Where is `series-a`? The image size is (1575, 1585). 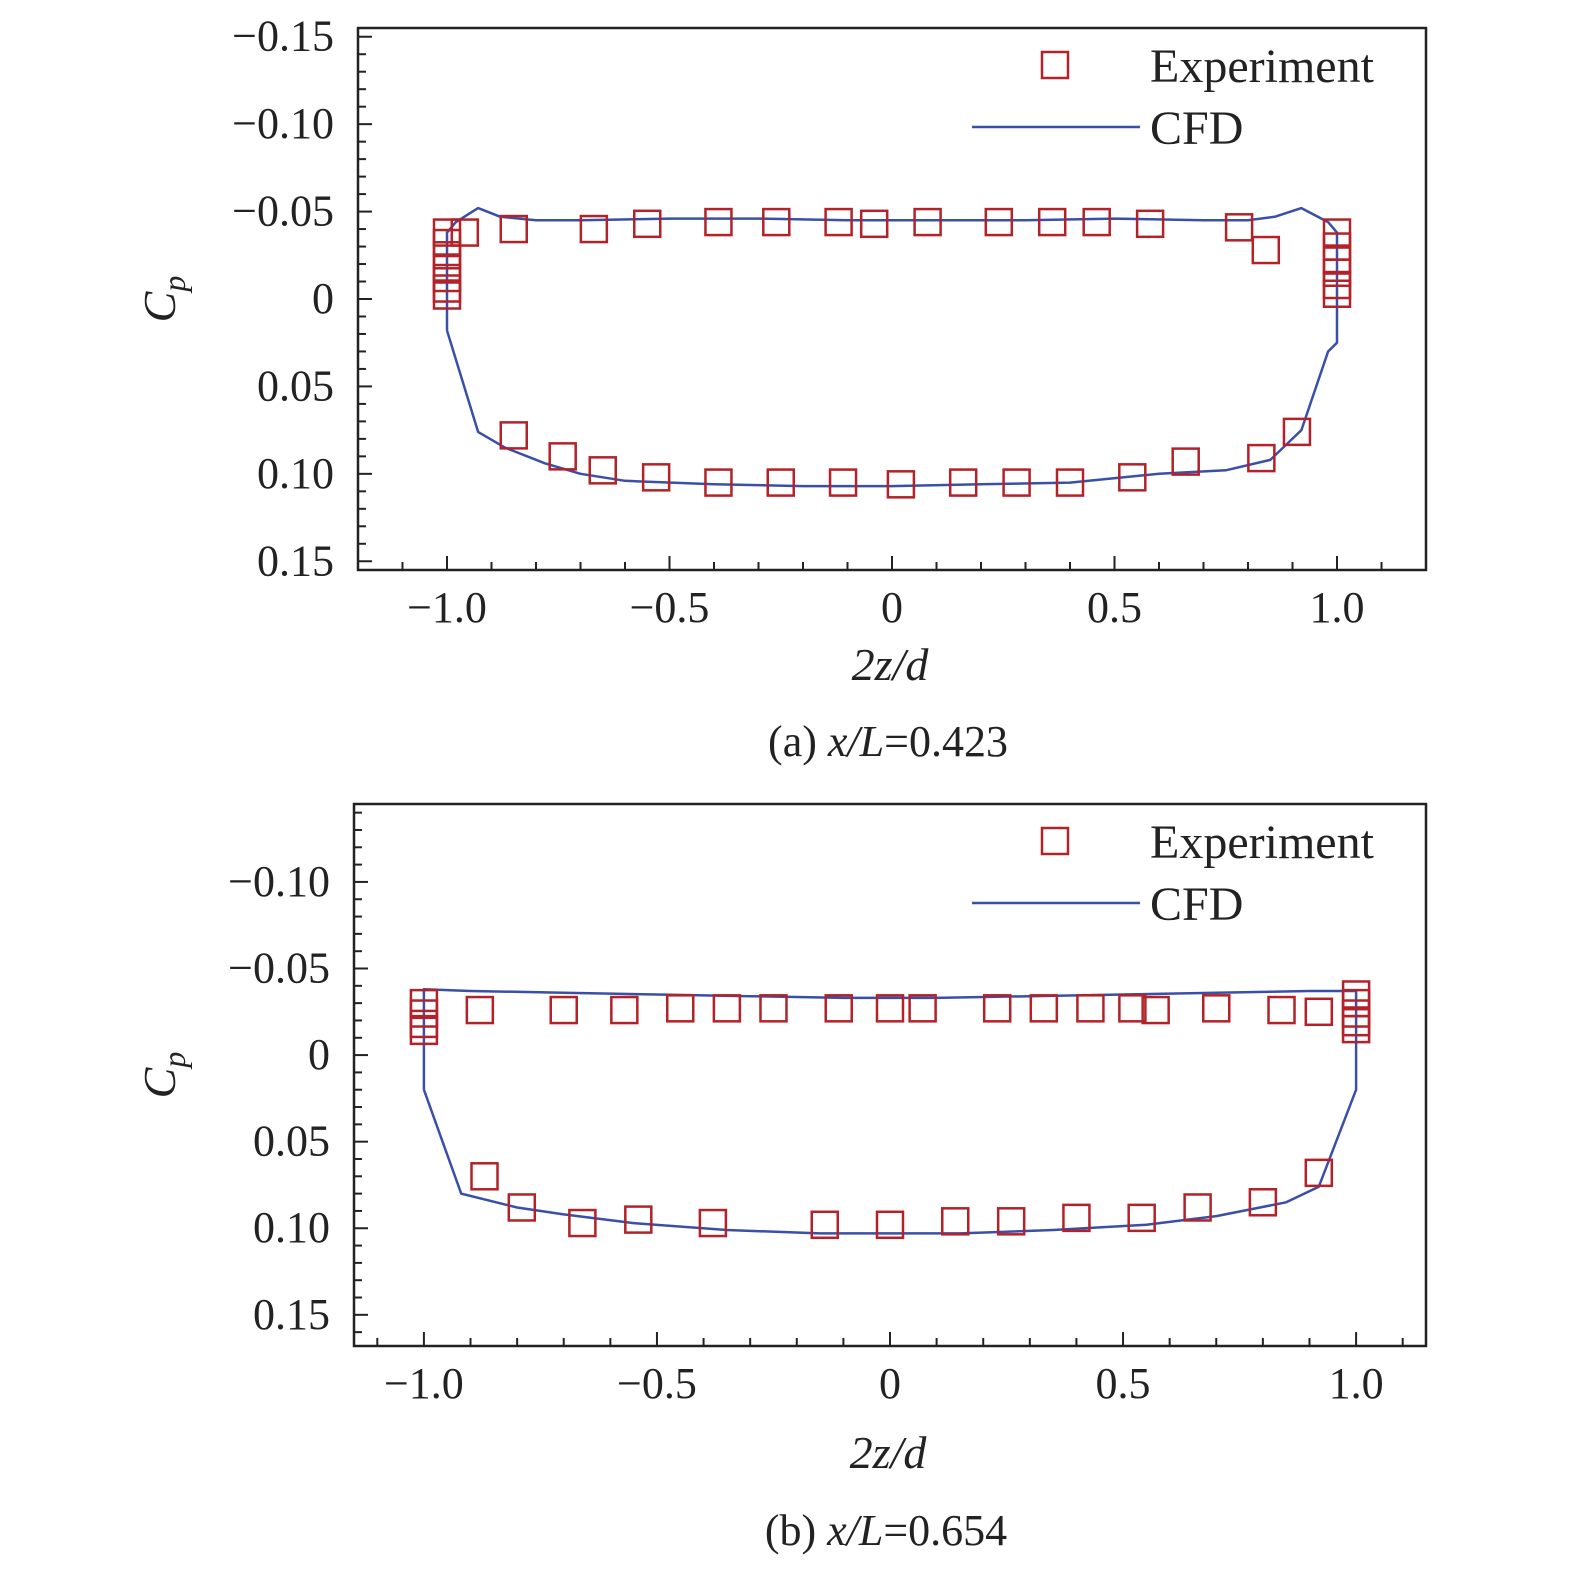
series-a is located at coordinates (892, 352).